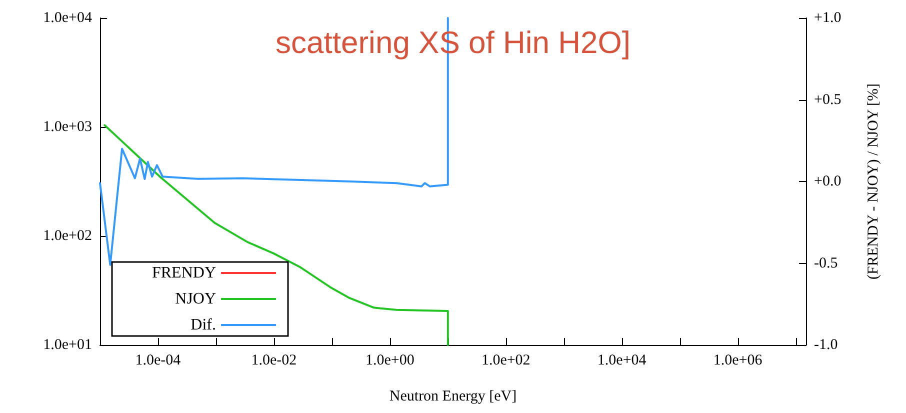  What do you see at coordinates (622, 360) in the screenshot?
I see `x-tick-label: 1.0e+04` at bounding box center [622, 360].